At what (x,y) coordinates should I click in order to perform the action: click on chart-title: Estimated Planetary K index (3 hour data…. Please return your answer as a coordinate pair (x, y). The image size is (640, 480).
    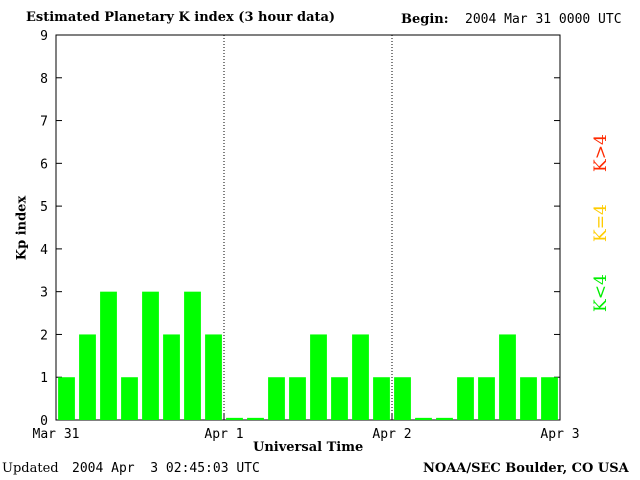
    Looking at the image, I should click on (181, 17).